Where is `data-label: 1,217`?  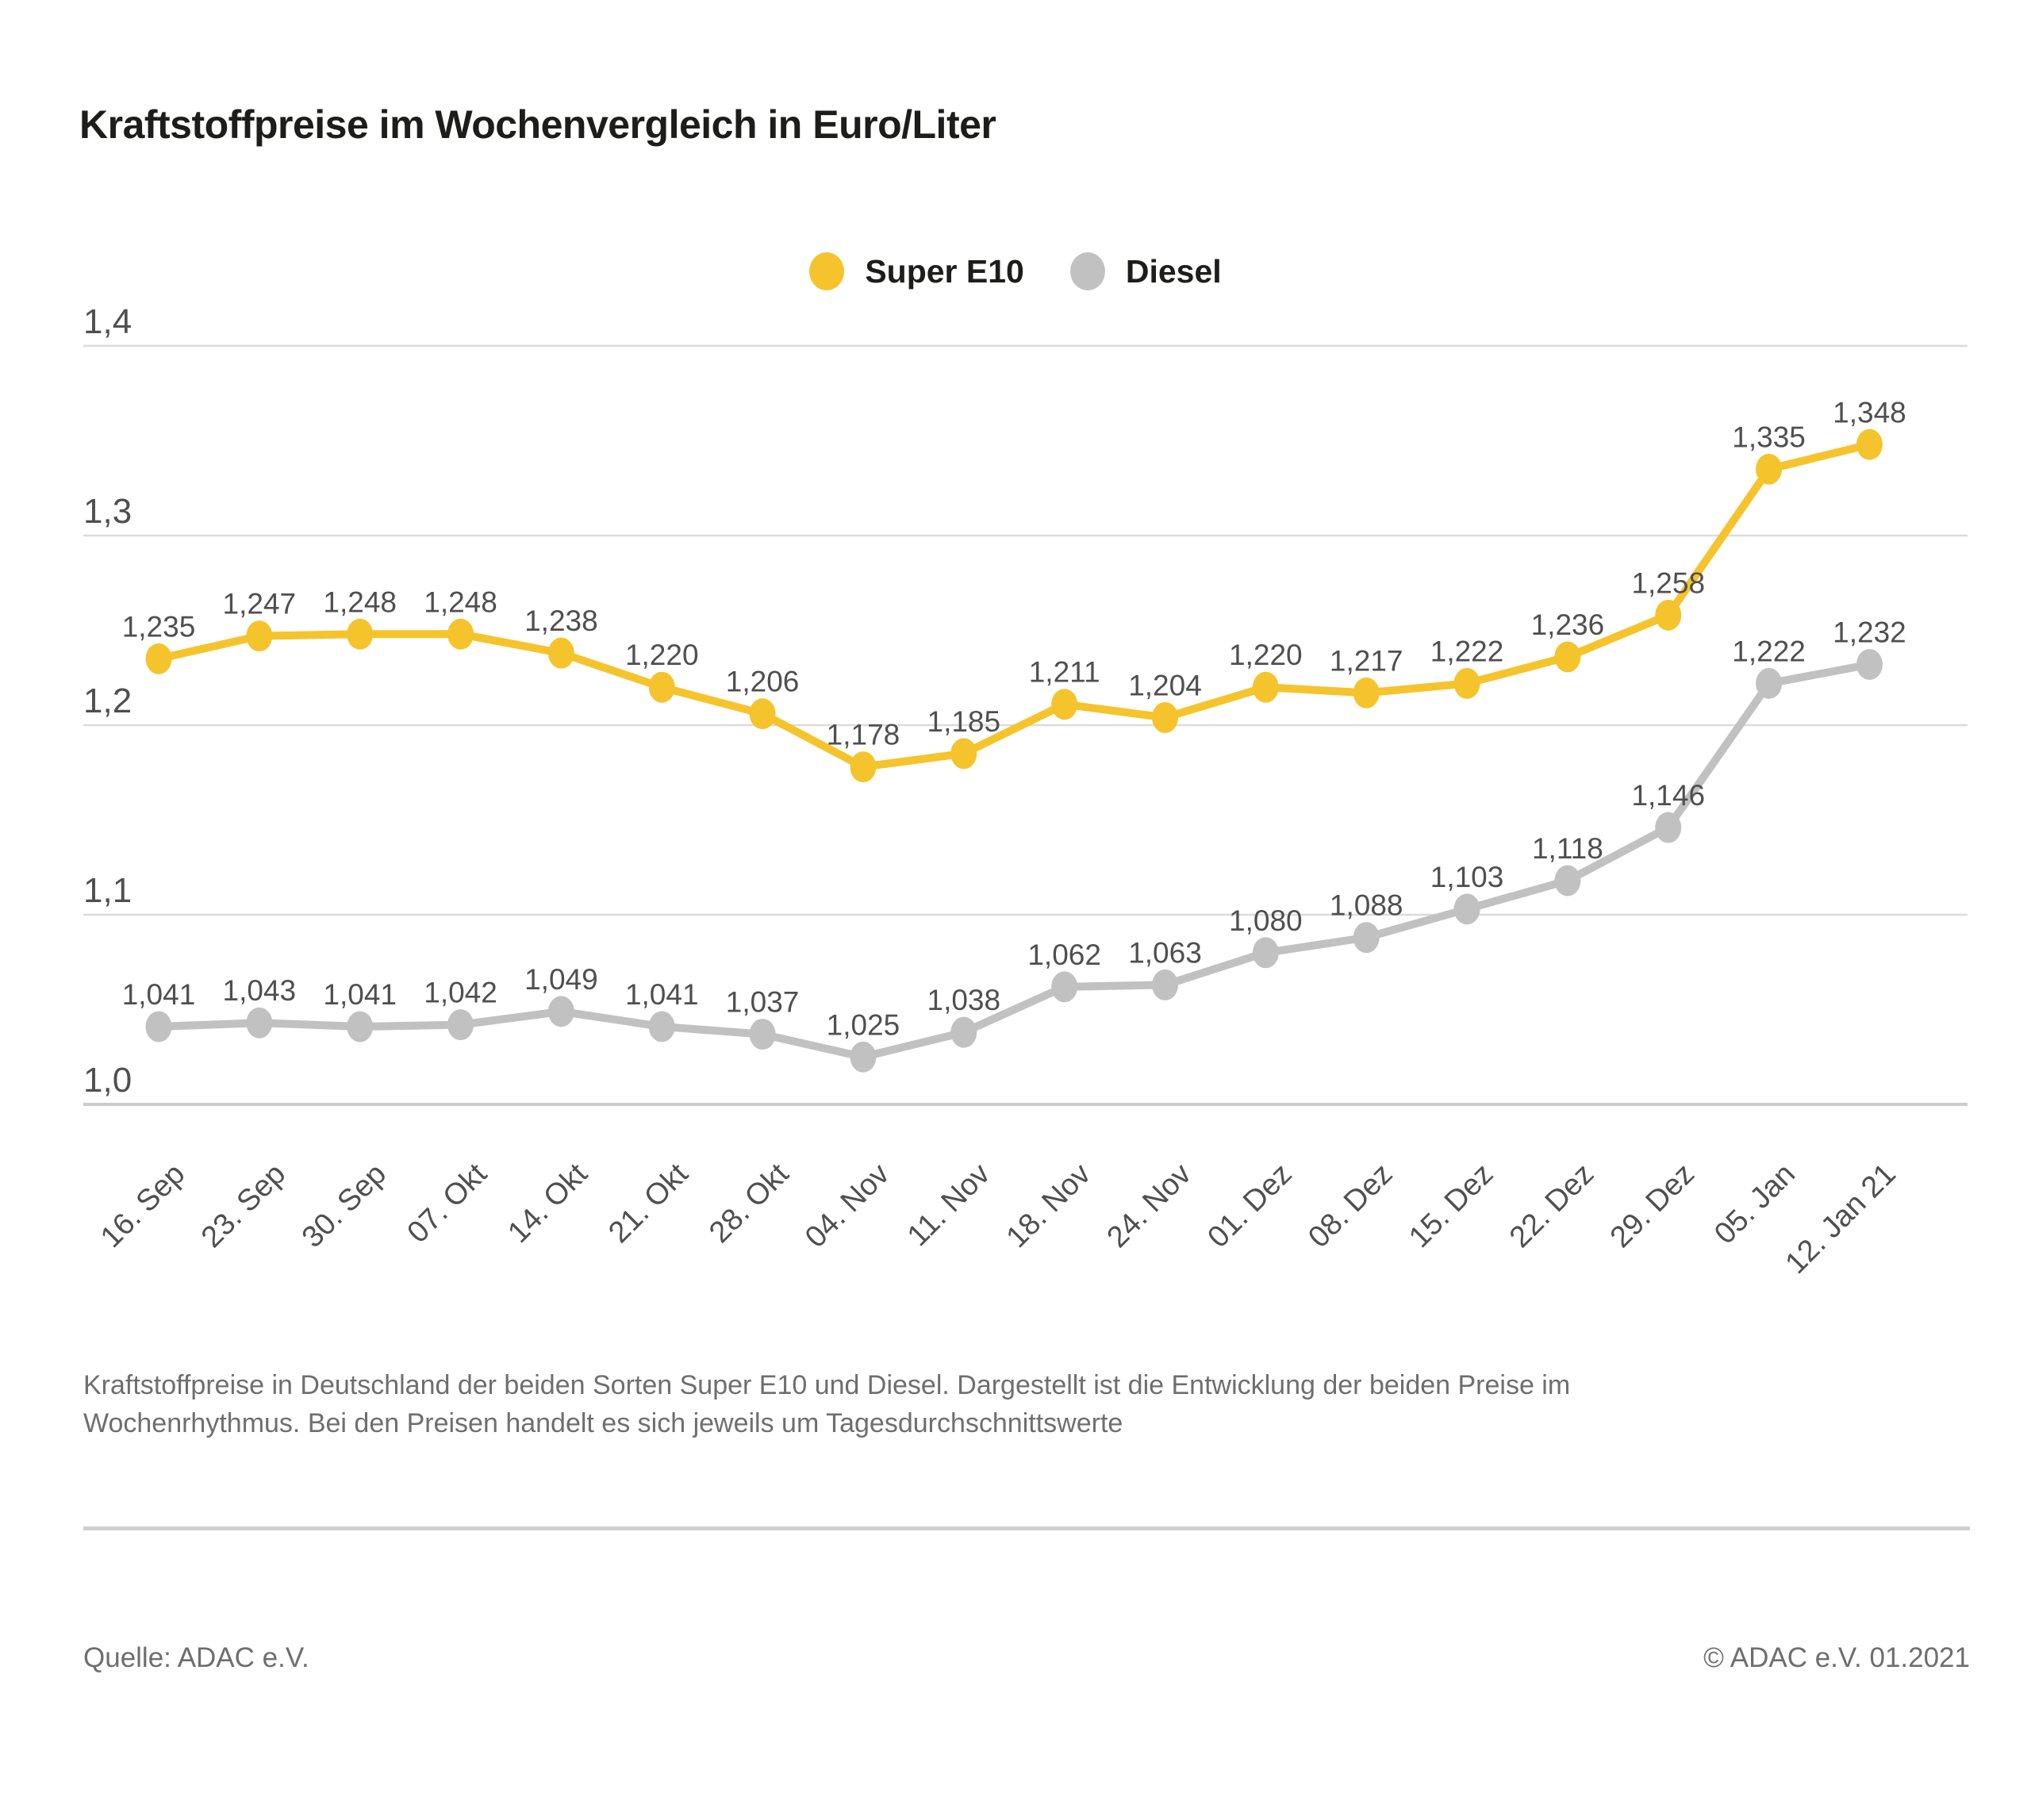
data-label: 1,217 is located at coordinates (1366, 660).